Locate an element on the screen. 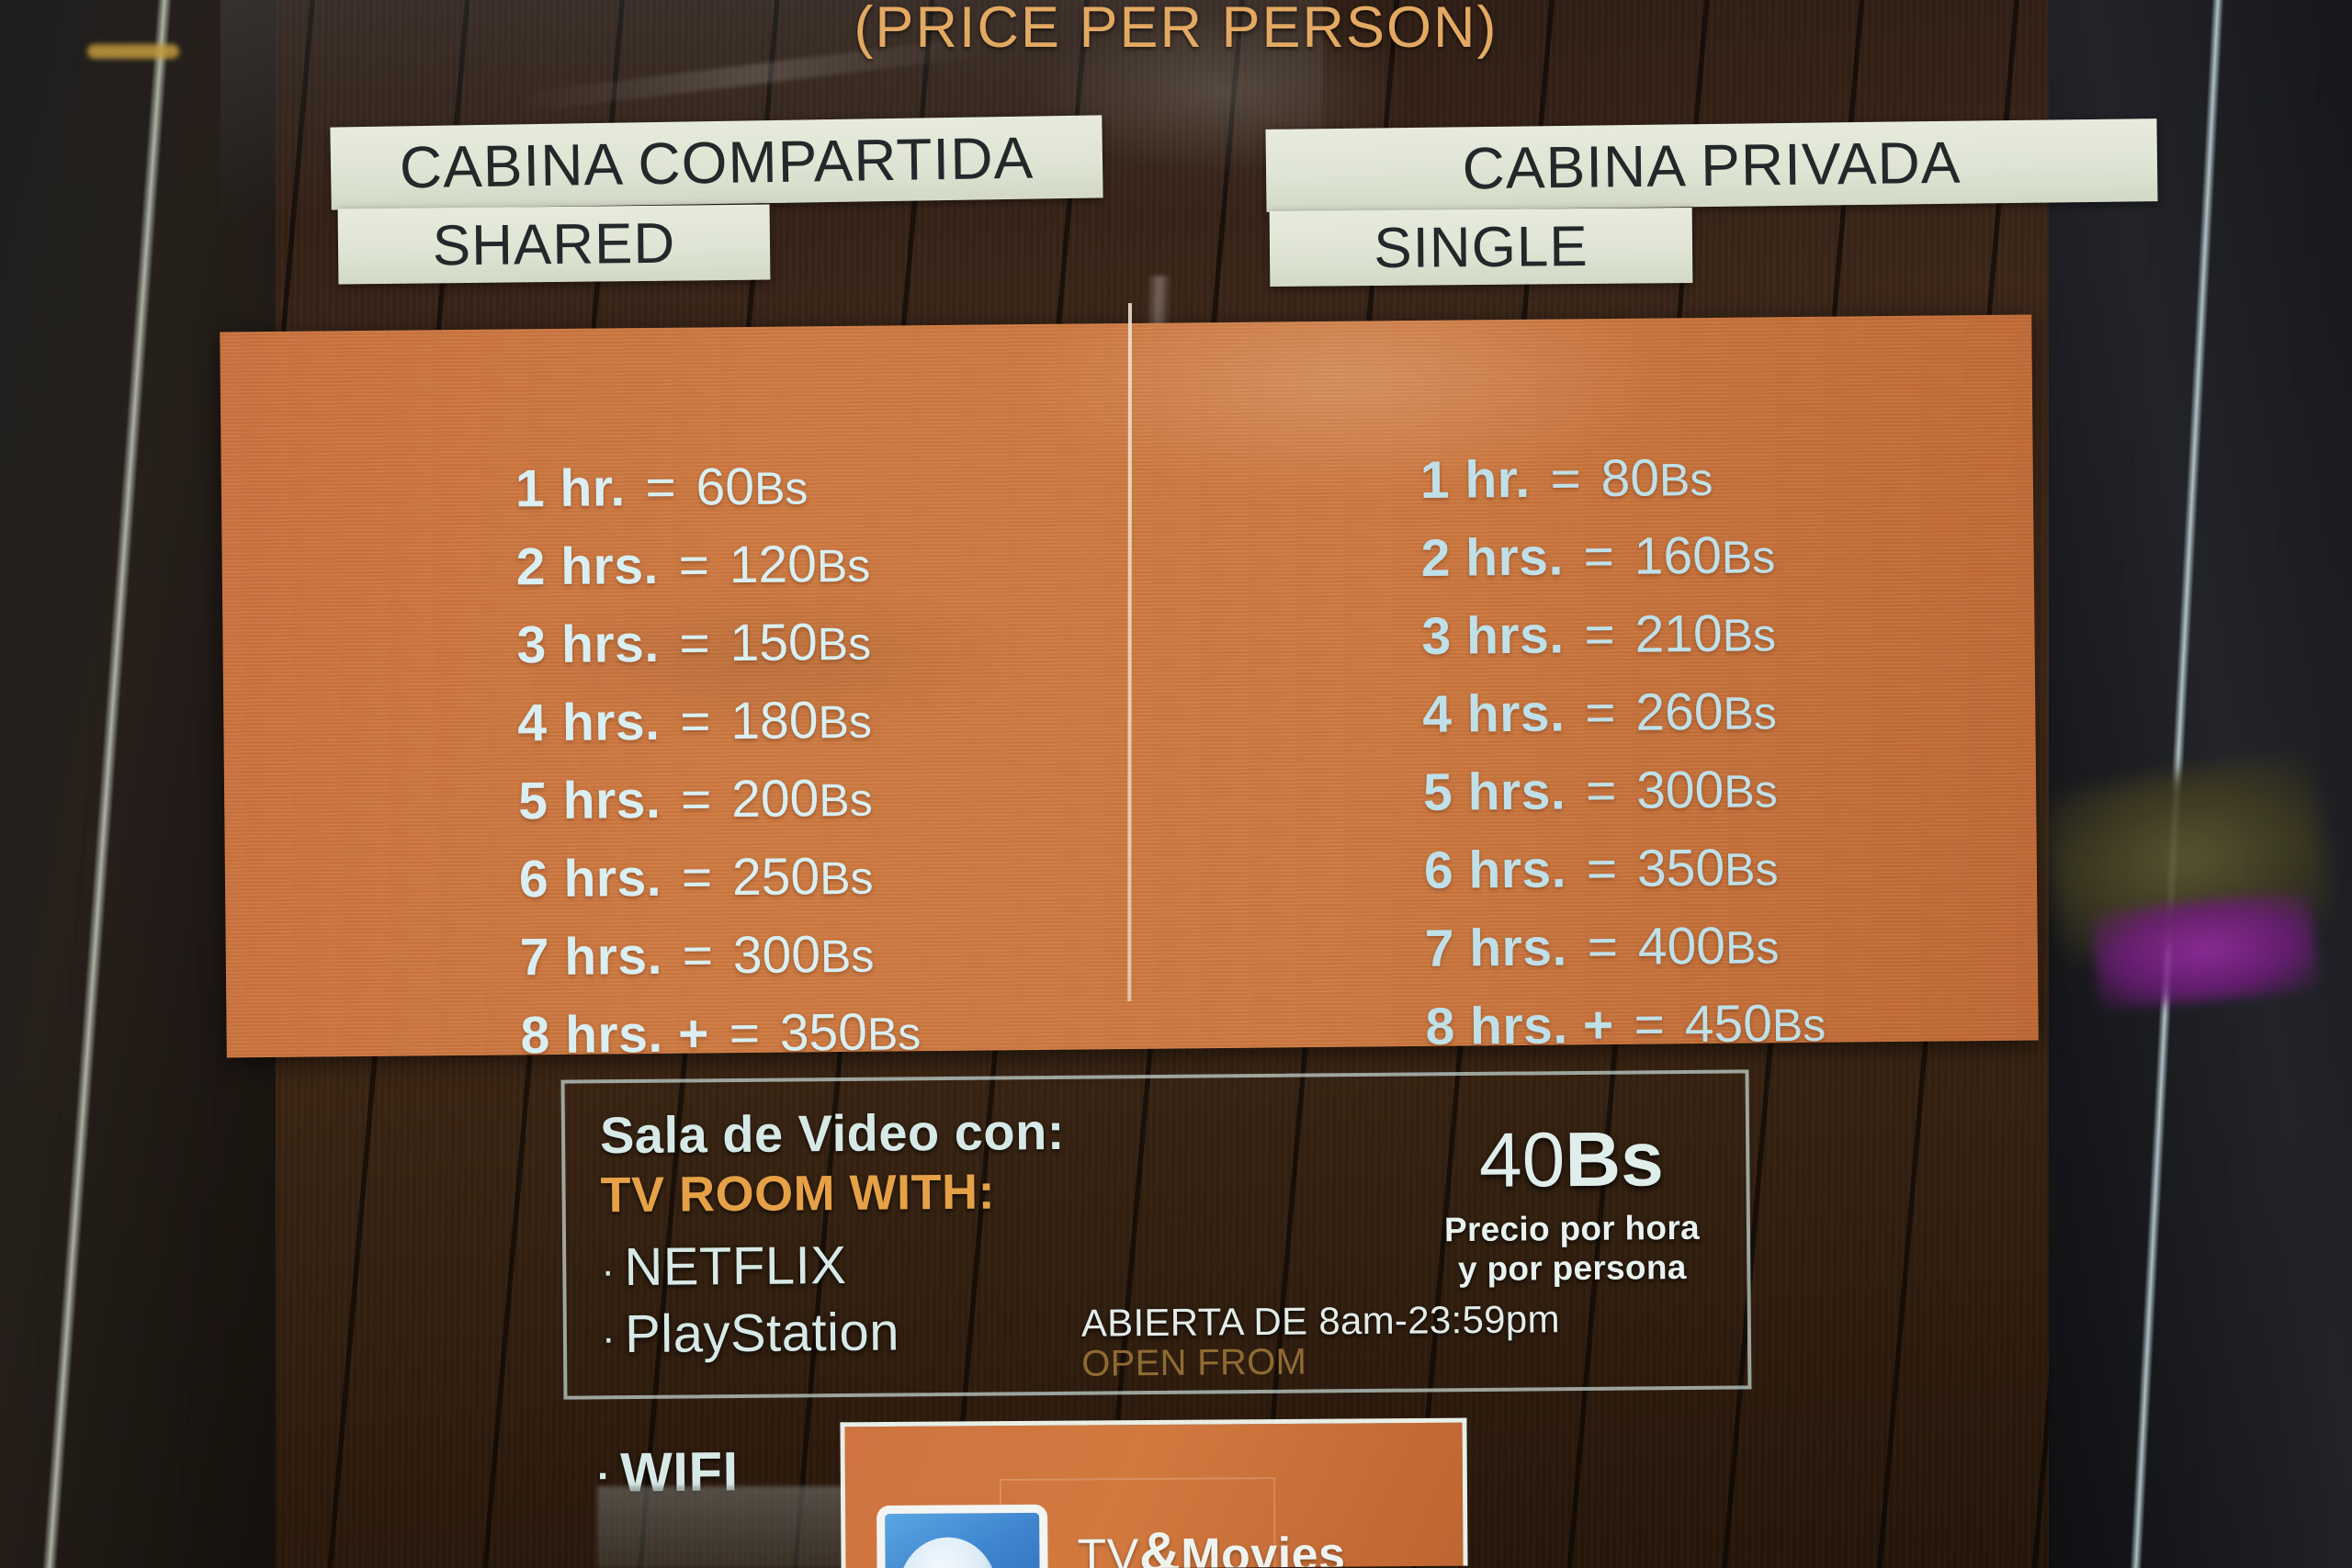  header-label-shared: SHARED is located at coordinates (554, 245).